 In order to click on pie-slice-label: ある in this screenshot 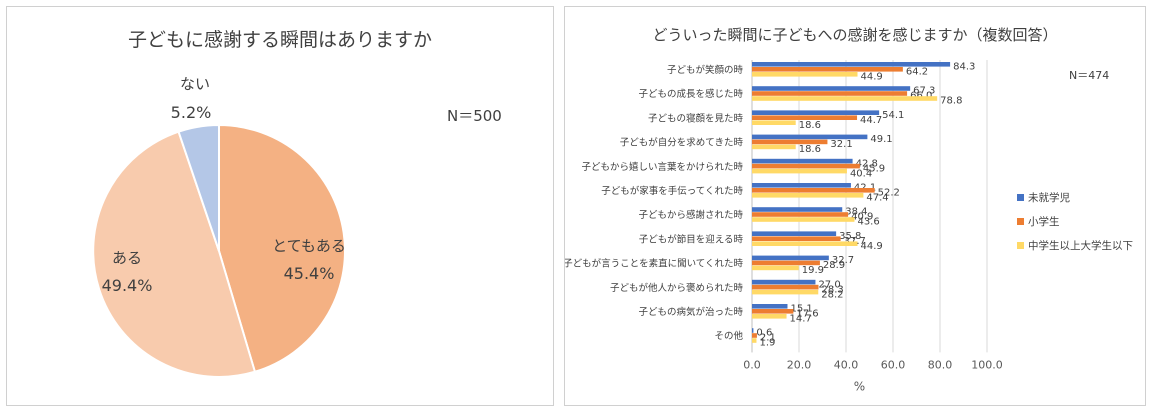, I will do `click(127, 258)`.